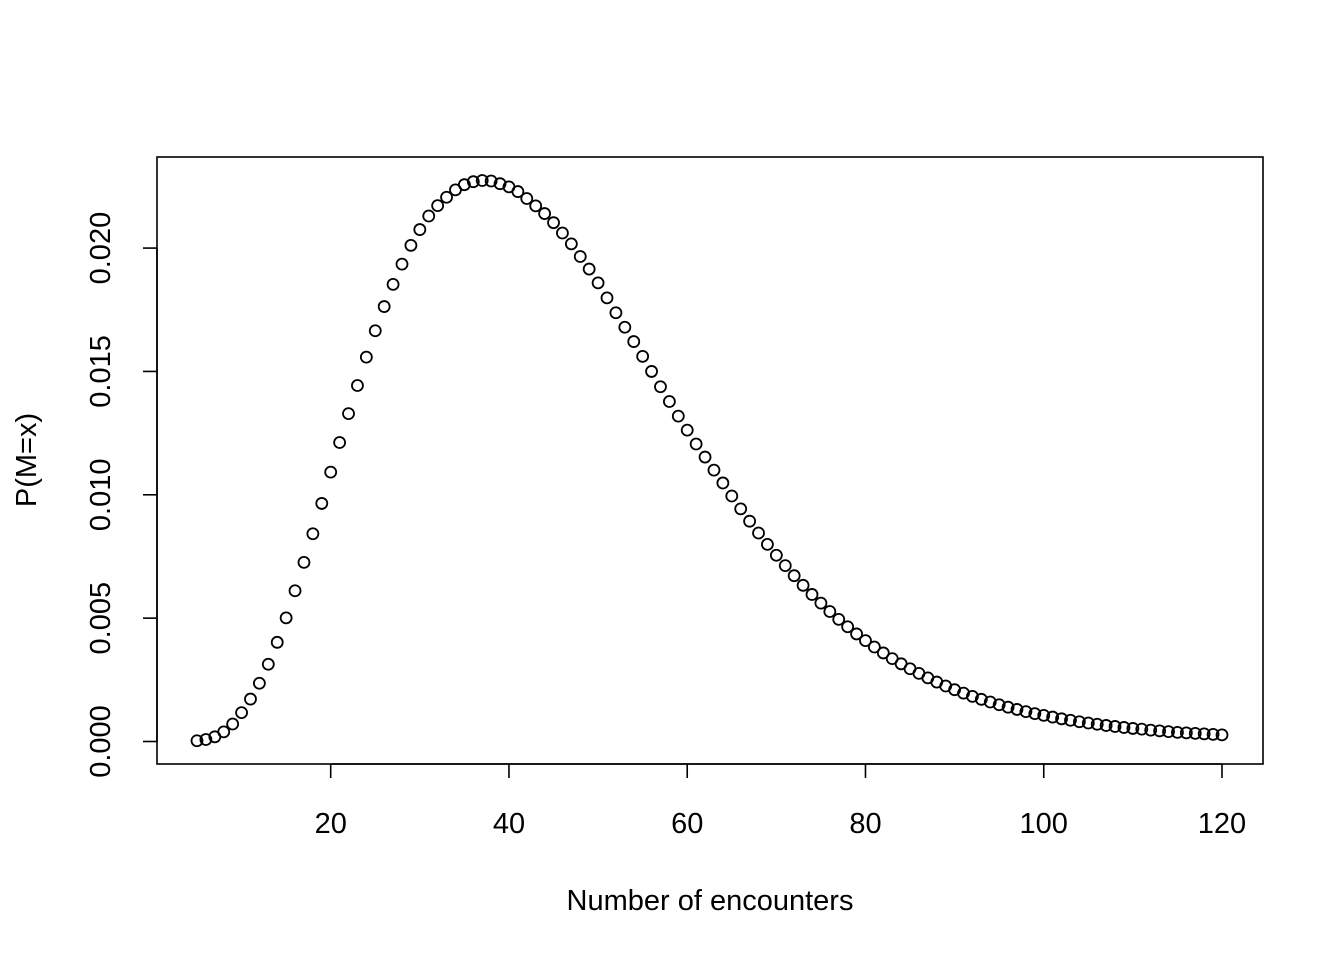 The width and height of the screenshot is (1344, 960). I want to click on y-tick-label: 0.010, so click(101, 495).